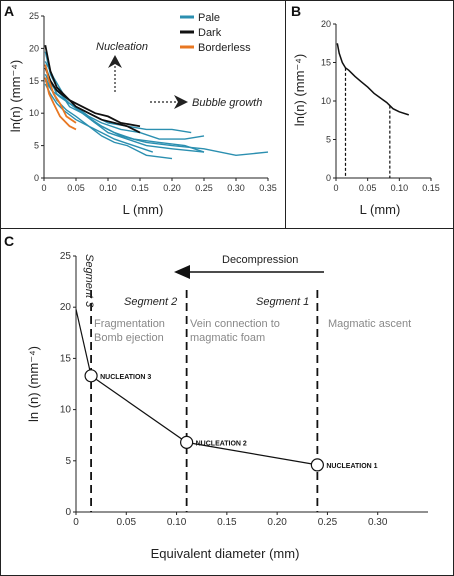  What do you see at coordinates (378, 522) in the screenshot?
I see `panel-c-x-tick-label: 0.30` at bounding box center [378, 522].